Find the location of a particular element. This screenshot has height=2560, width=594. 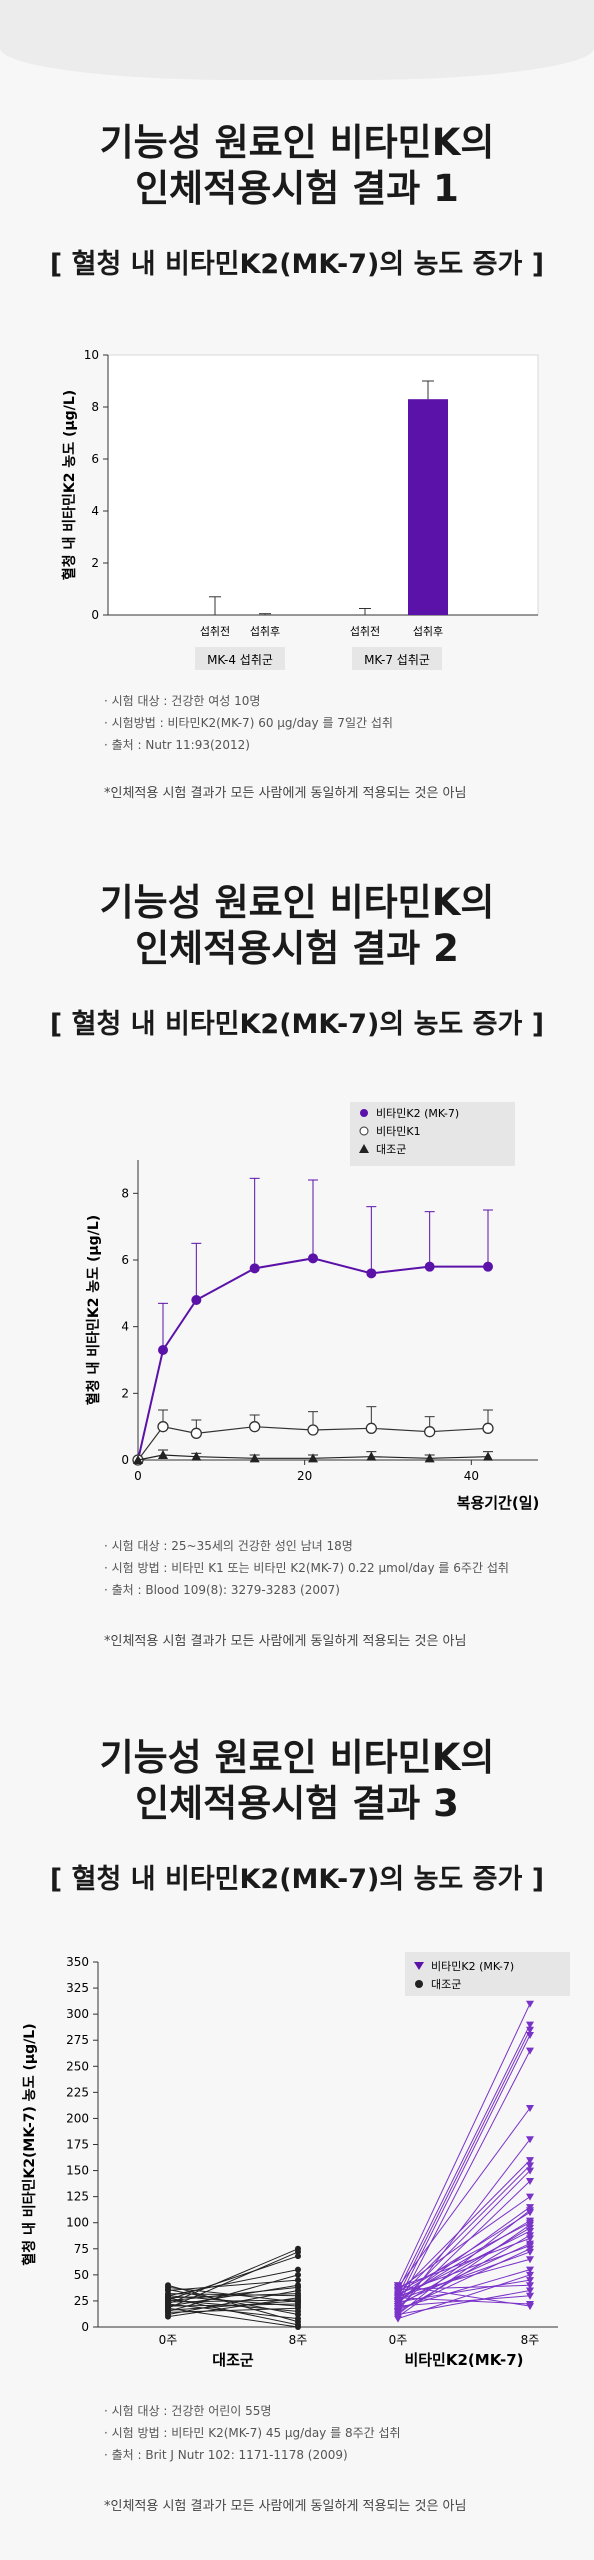

y-tick-label: 6 is located at coordinates (95, 459).